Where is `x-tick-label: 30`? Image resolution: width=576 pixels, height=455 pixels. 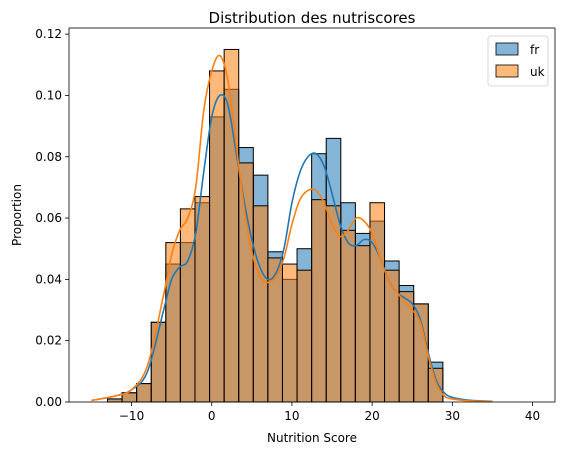
x-tick-label: 30 is located at coordinates (452, 416).